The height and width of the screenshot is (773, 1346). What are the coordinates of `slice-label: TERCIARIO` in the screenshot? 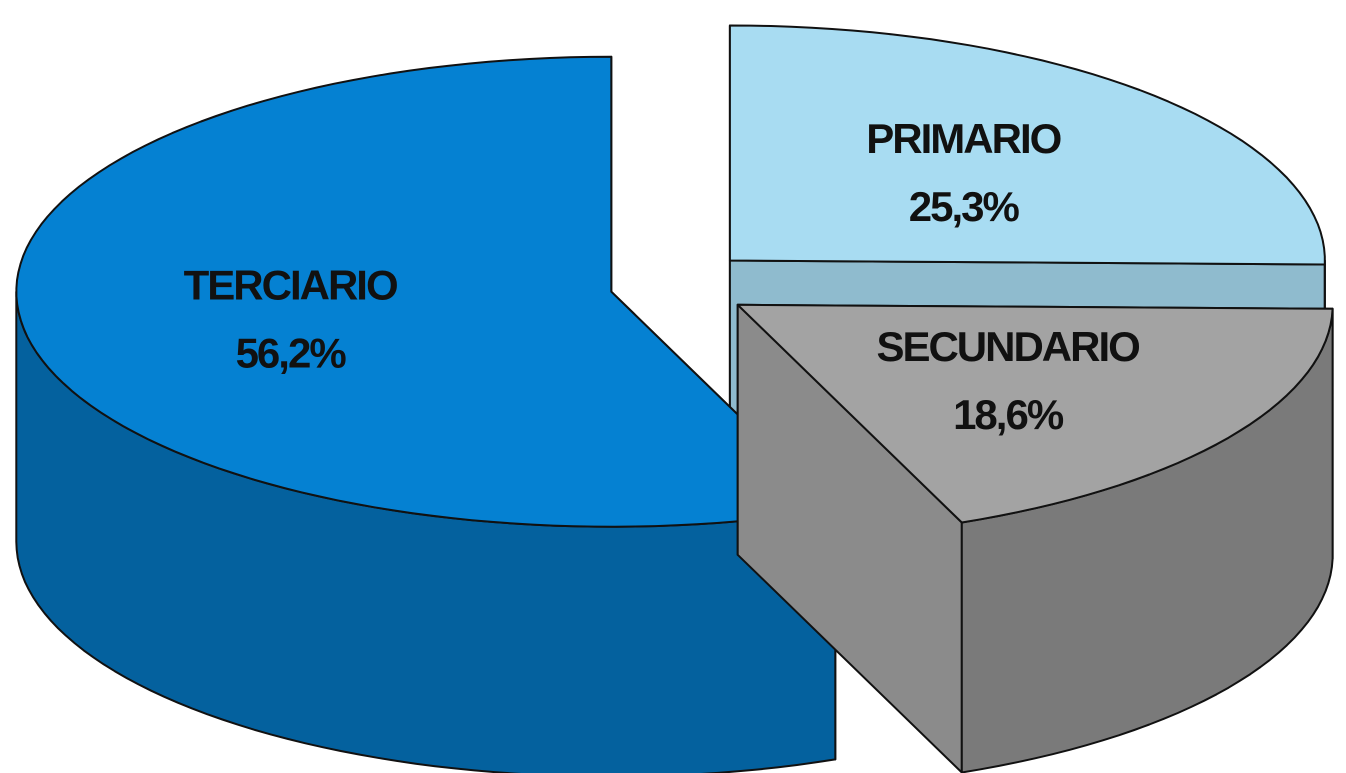 It's located at (290, 285).